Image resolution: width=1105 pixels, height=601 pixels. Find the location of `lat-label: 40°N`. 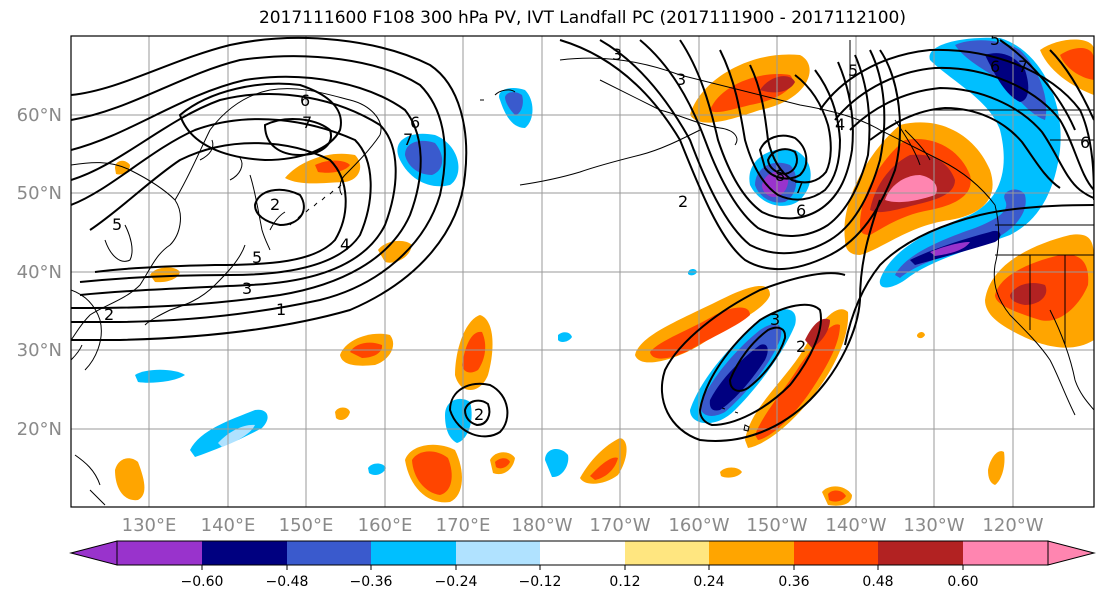

lat-label: 40°N is located at coordinates (39, 272).